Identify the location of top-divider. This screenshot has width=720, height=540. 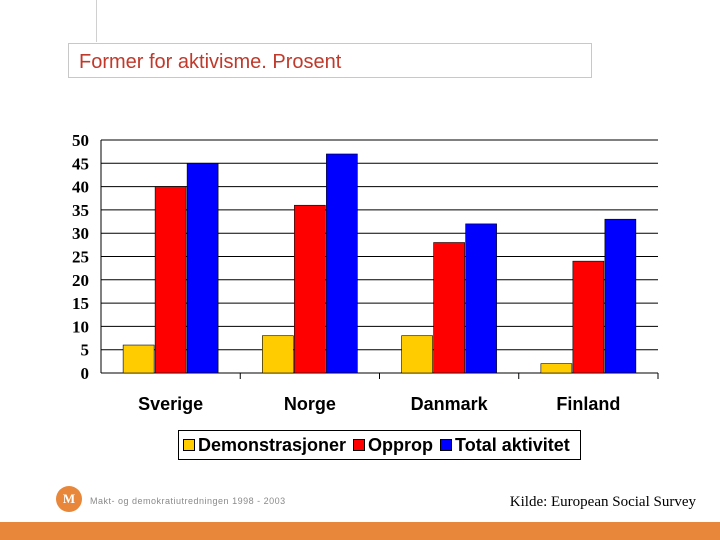
(96, 21).